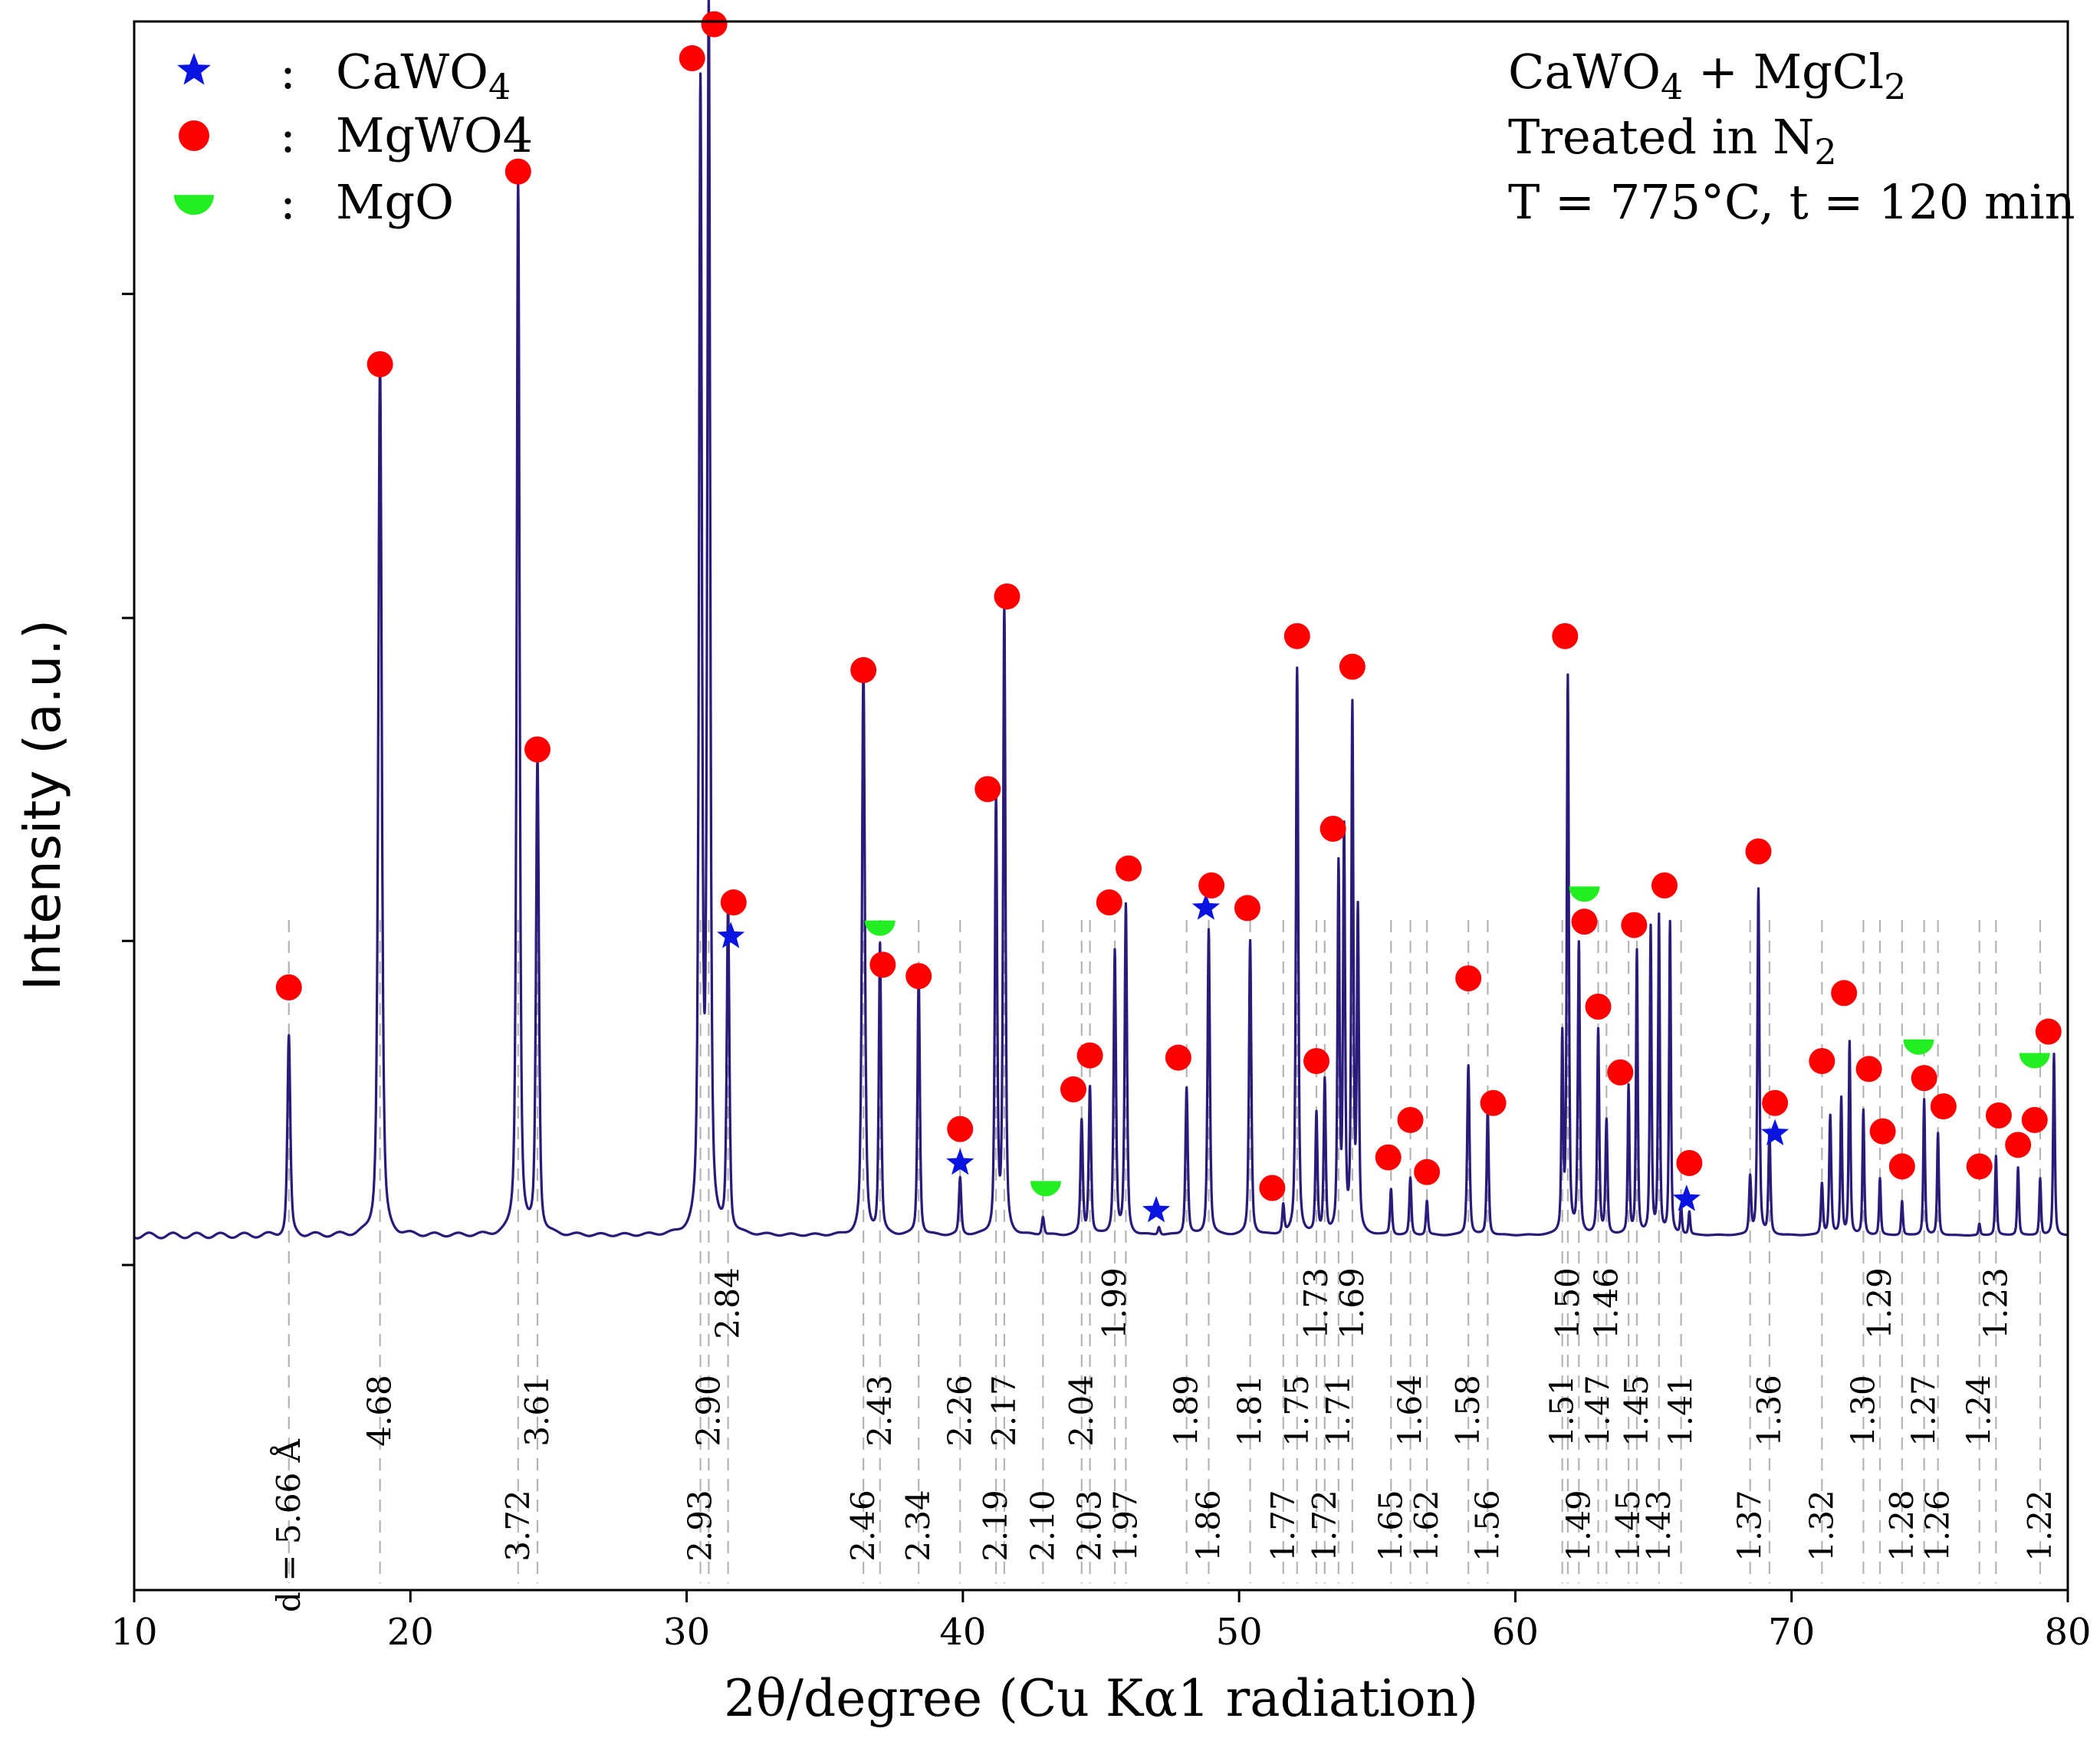  What do you see at coordinates (1681, 1411) in the screenshot?
I see `d-spacing-label: 1.41` at bounding box center [1681, 1411].